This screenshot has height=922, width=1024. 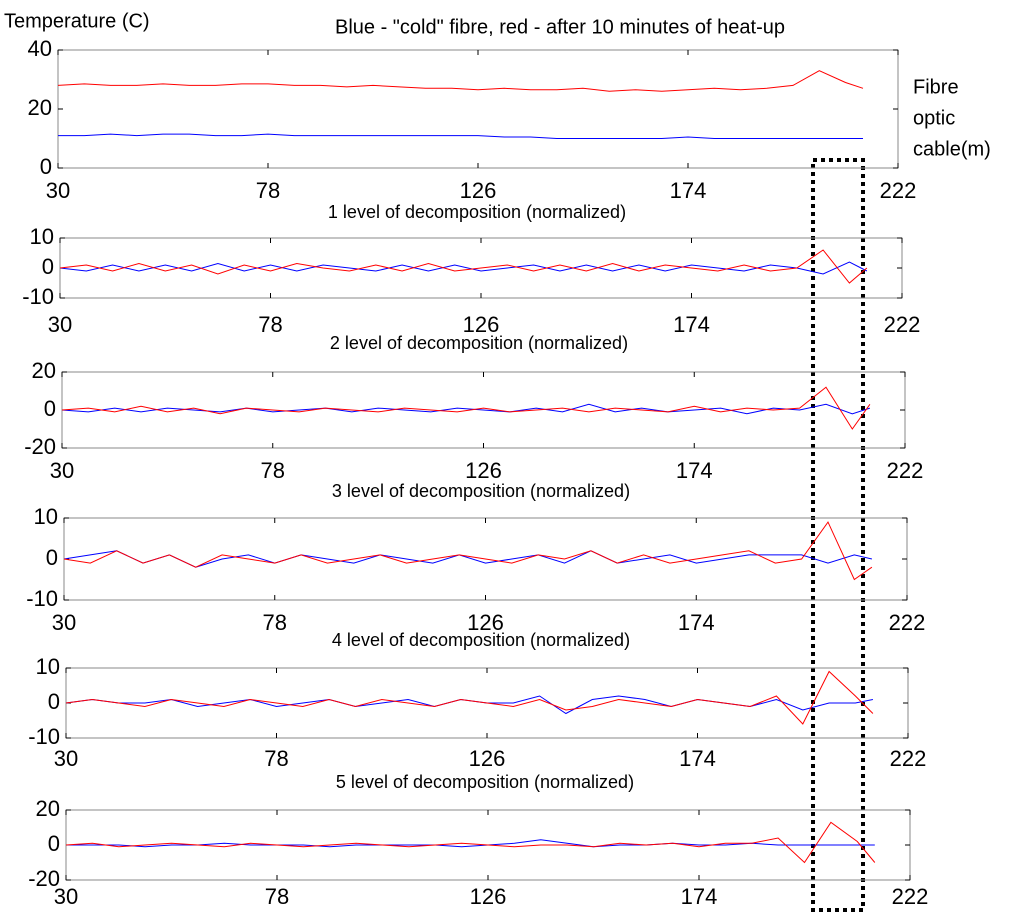 I want to click on x-axis-label: Fibre, so click(x=936, y=87).